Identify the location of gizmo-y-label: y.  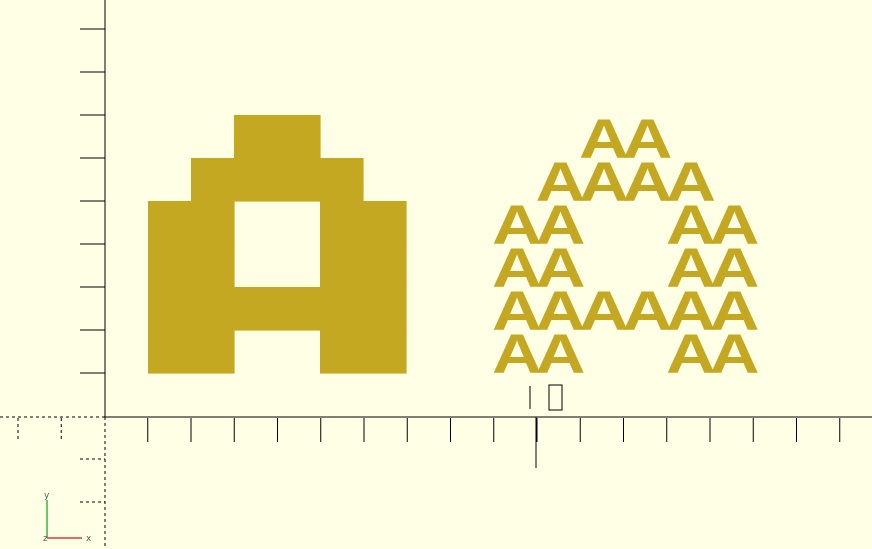
(47, 496).